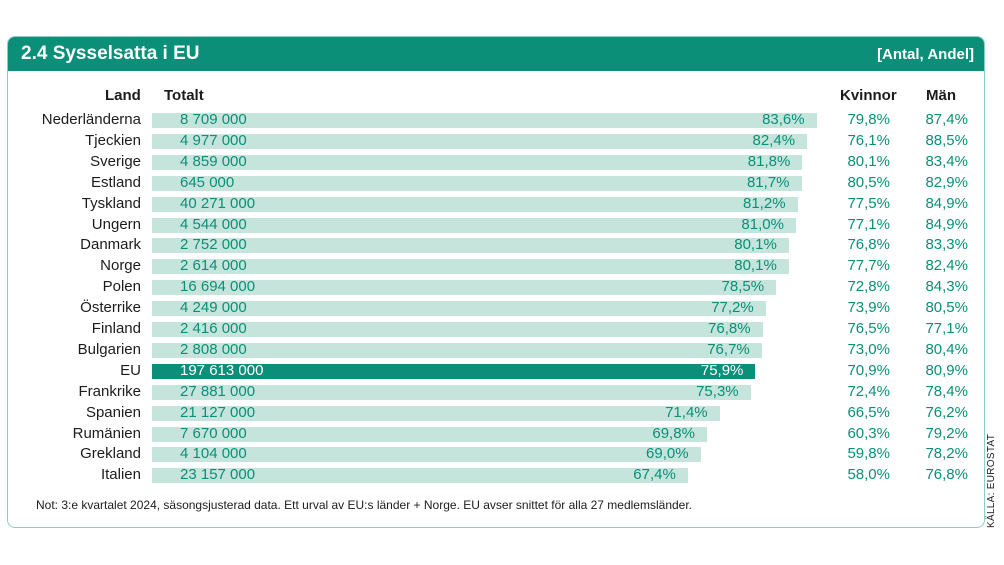  What do you see at coordinates (946, 266) in the screenshot?
I see `men-share: 82,4%` at bounding box center [946, 266].